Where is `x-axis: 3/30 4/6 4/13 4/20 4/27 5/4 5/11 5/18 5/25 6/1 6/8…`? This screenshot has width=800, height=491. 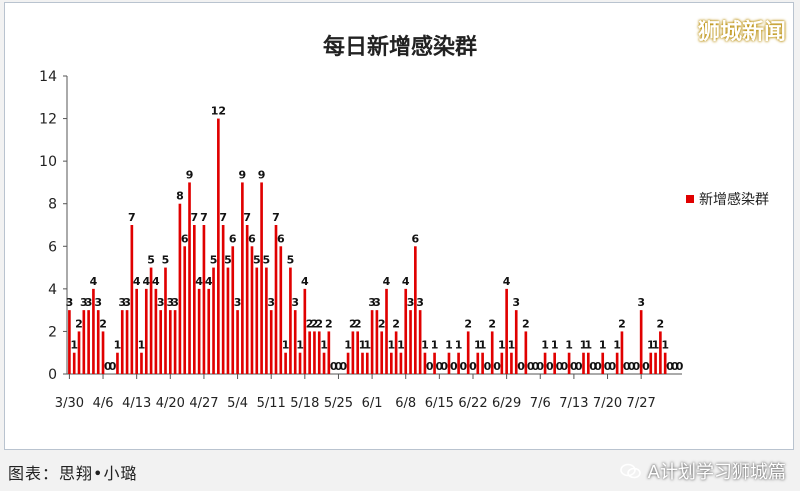
x-axis: 3/30 4/6 4/13 4/20 4/27 5/4 5/11 5/18 5/25 6/1 6/8… is located at coordinates (368, 392).